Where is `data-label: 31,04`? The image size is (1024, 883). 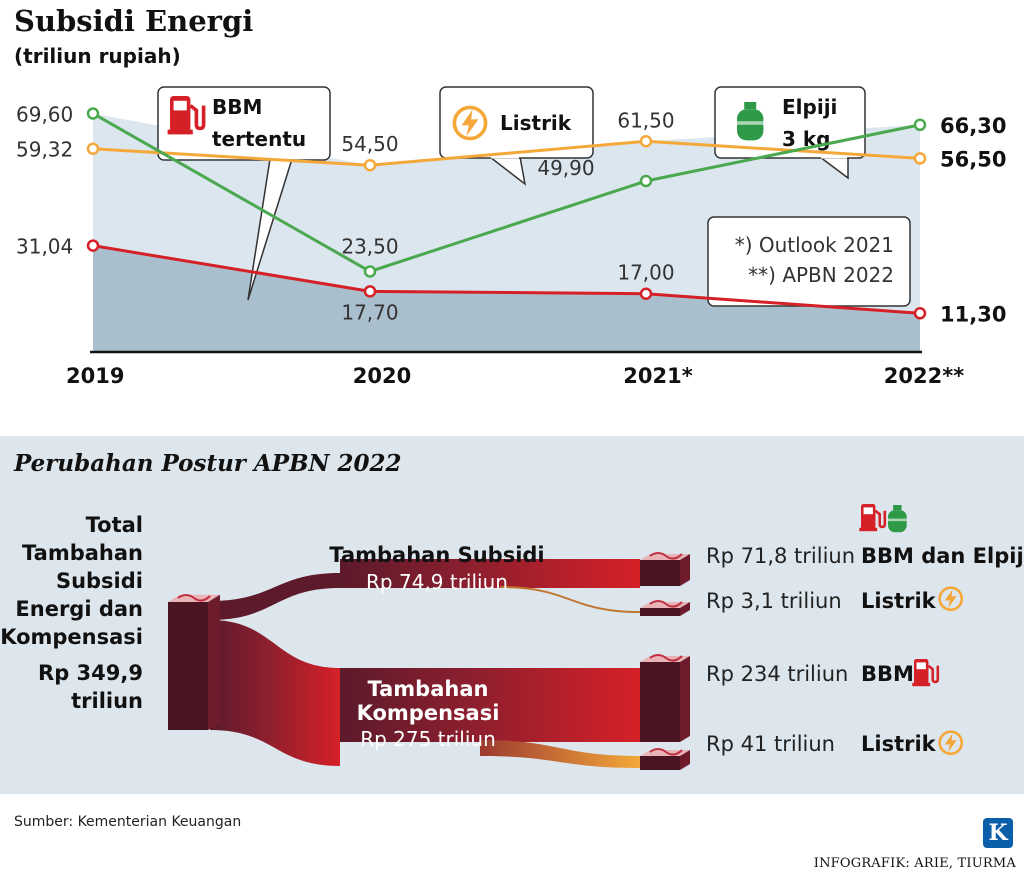
data-label: 31,04 is located at coordinates (44, 247).